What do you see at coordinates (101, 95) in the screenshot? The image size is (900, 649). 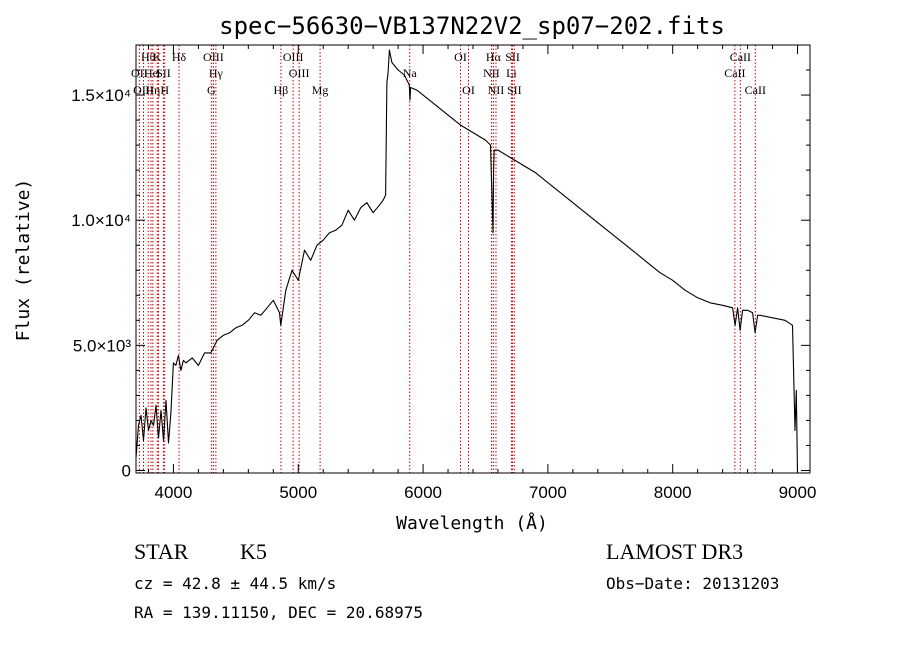 I see `y-tick-label: 1.5×10⁴` at bounding box center [101, 95].